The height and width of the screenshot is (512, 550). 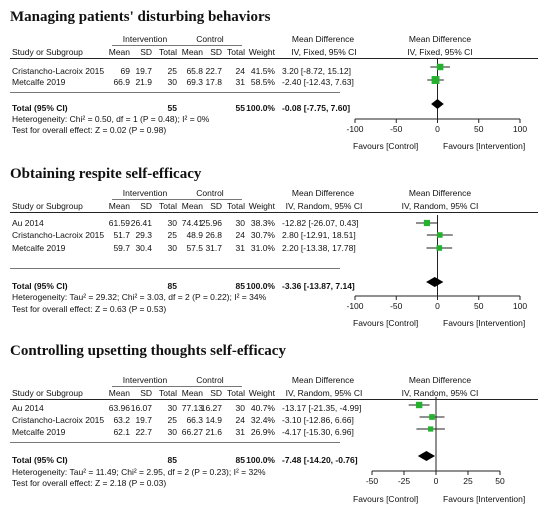 What do you see at coordinates (141, 223) in the screenshot?
I see `sd1: 26.41` at bounding box center [141, 223].